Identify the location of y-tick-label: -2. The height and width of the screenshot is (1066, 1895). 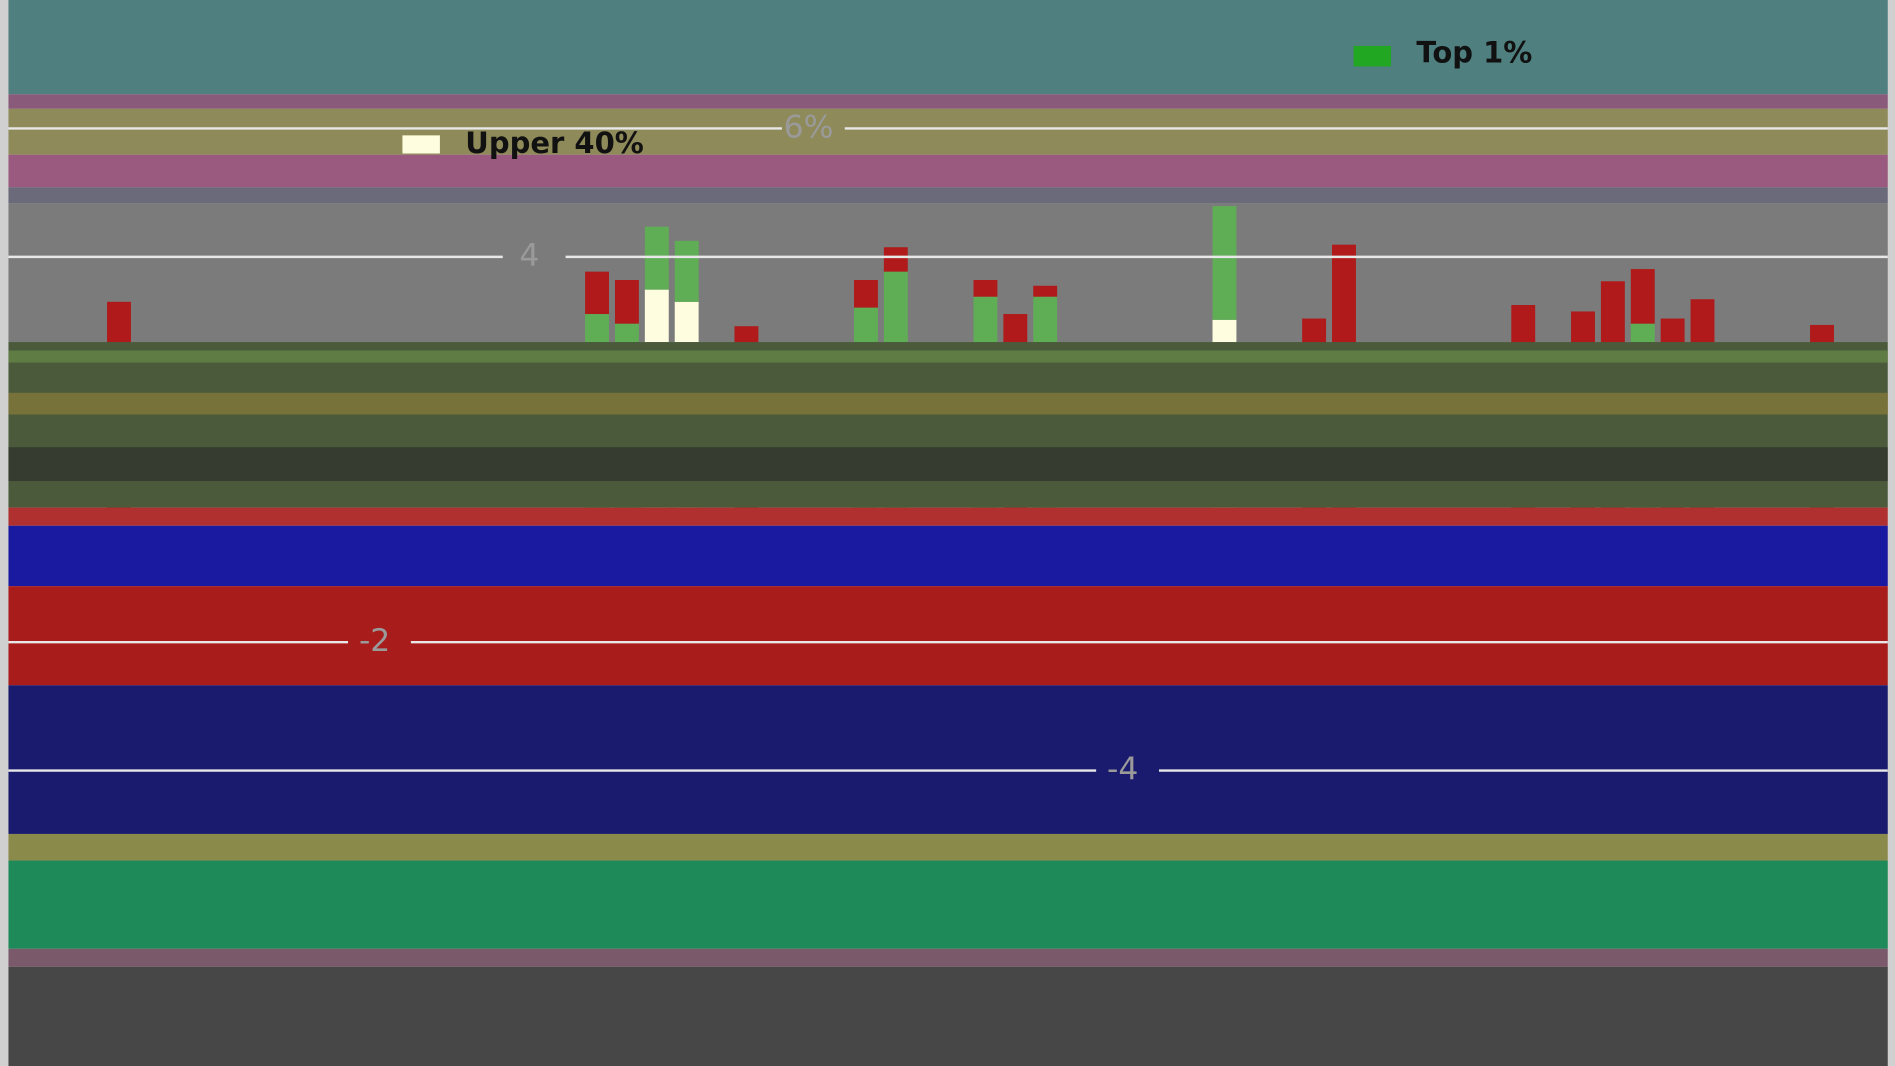
(374, 641).